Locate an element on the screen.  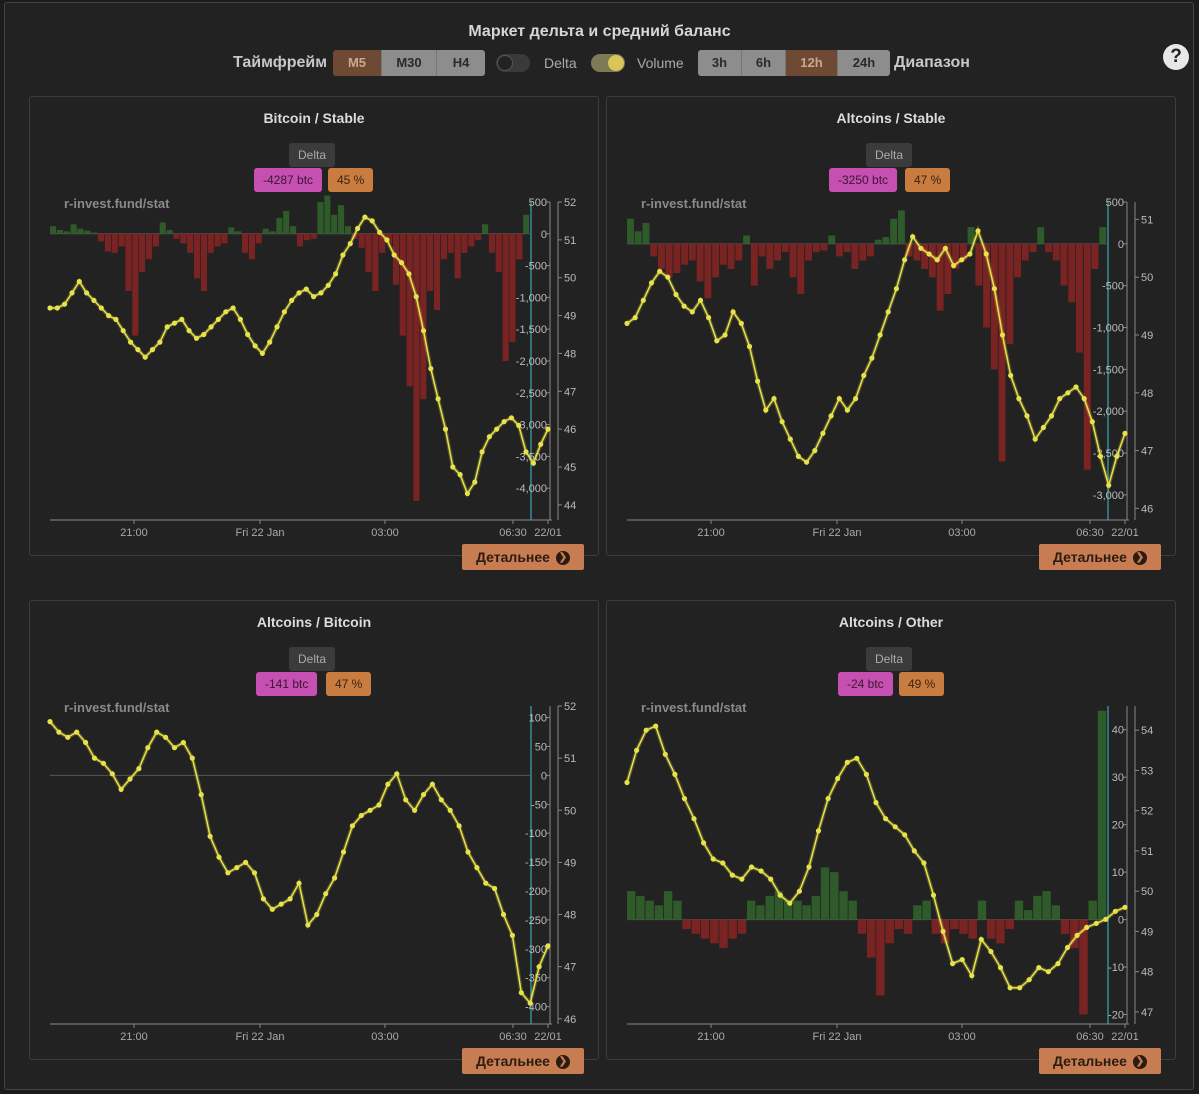
delta-toggle is located at coordinates (513, 63).